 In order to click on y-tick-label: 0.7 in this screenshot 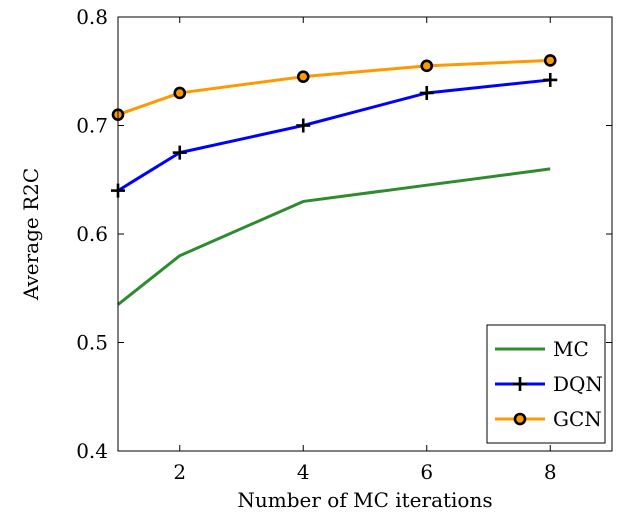, I will do `click(92, 126)`.